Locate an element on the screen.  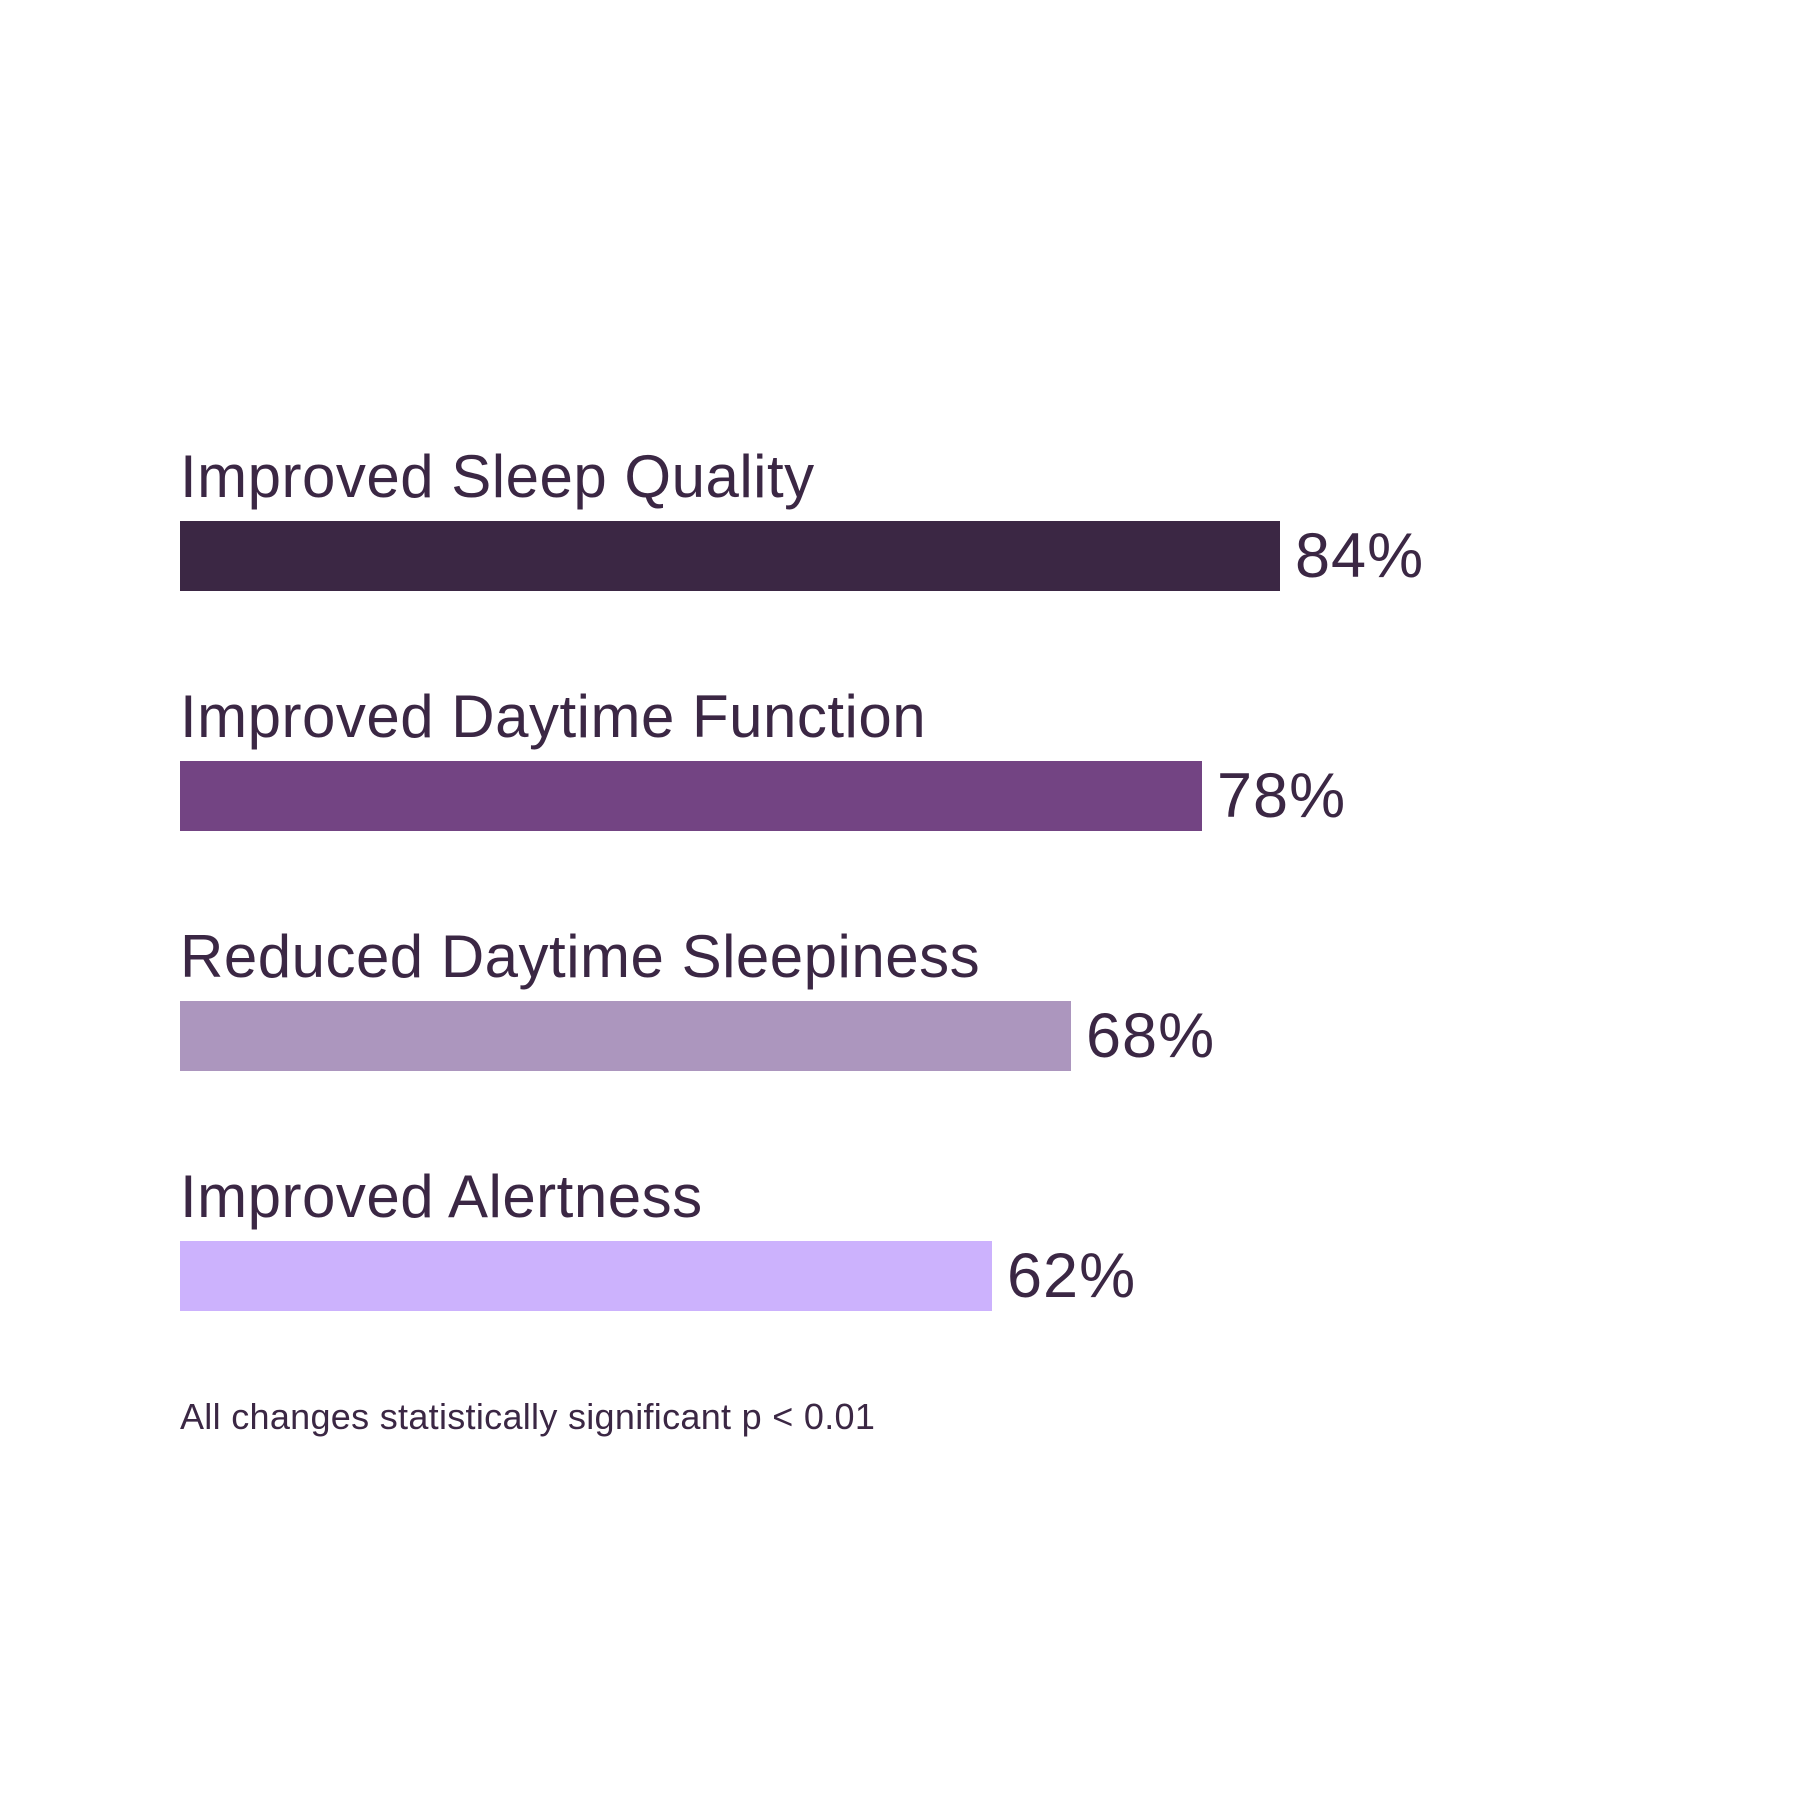
bar-category-label: Improved Sleep Quality is located at coordinates (497, 476).